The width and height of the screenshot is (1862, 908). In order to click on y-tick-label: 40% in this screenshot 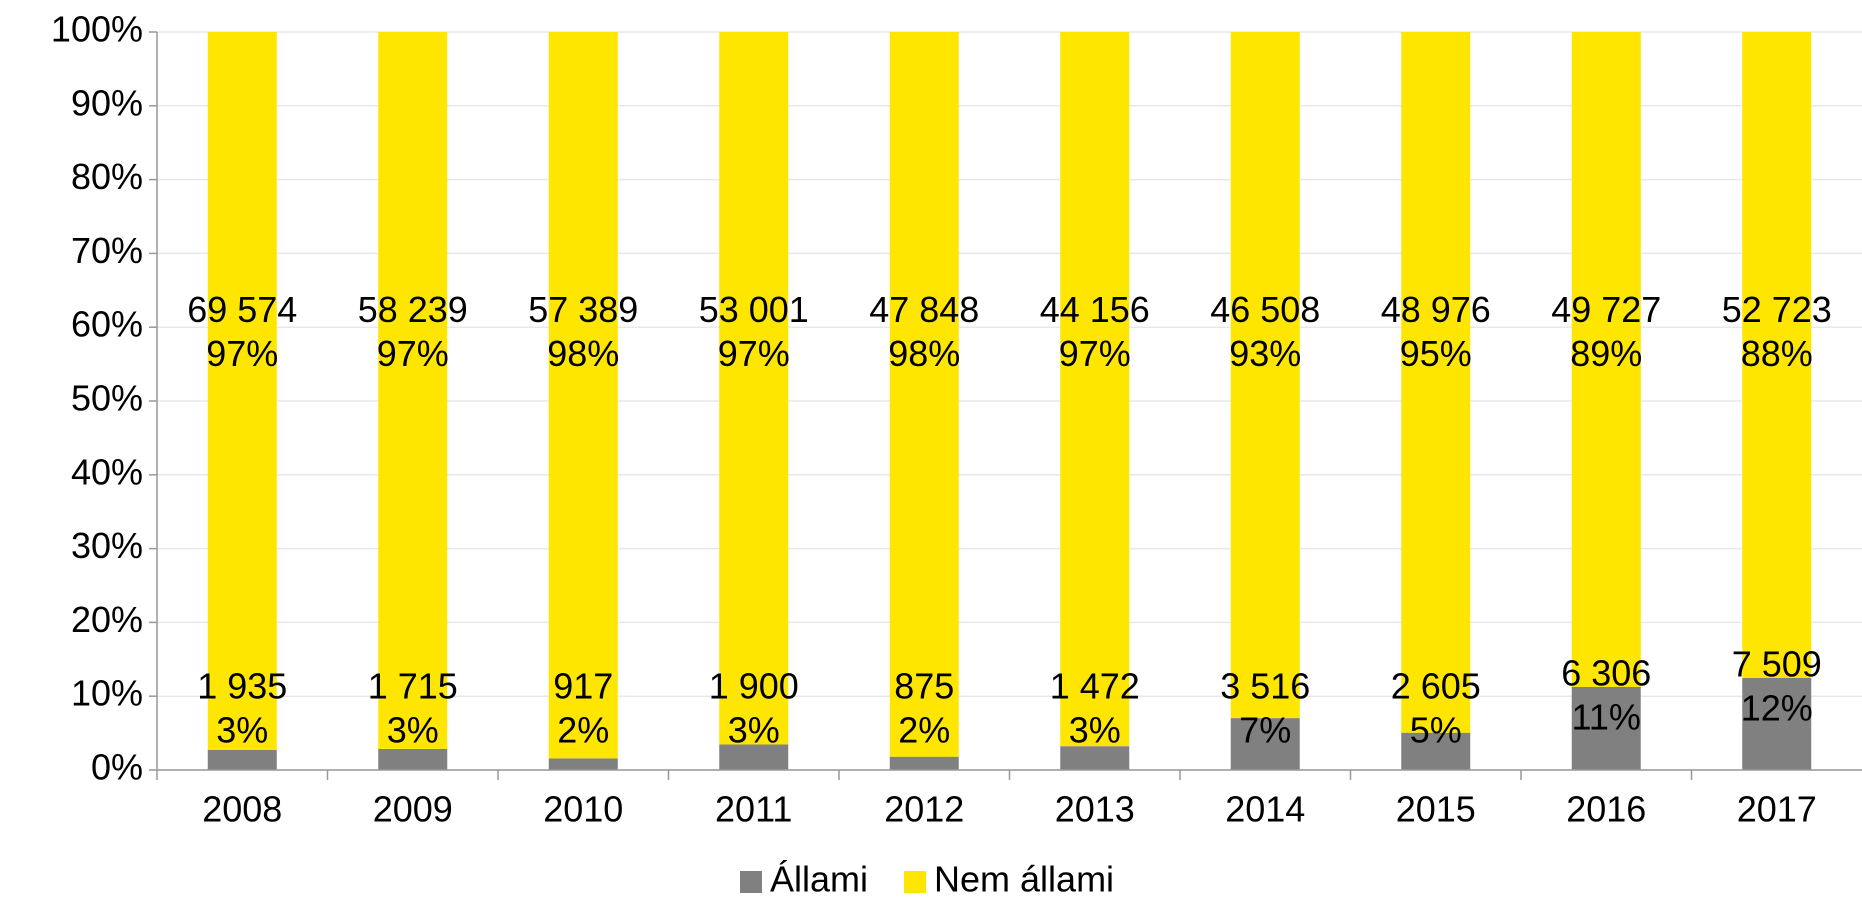, I will do `click(107, 471)`.